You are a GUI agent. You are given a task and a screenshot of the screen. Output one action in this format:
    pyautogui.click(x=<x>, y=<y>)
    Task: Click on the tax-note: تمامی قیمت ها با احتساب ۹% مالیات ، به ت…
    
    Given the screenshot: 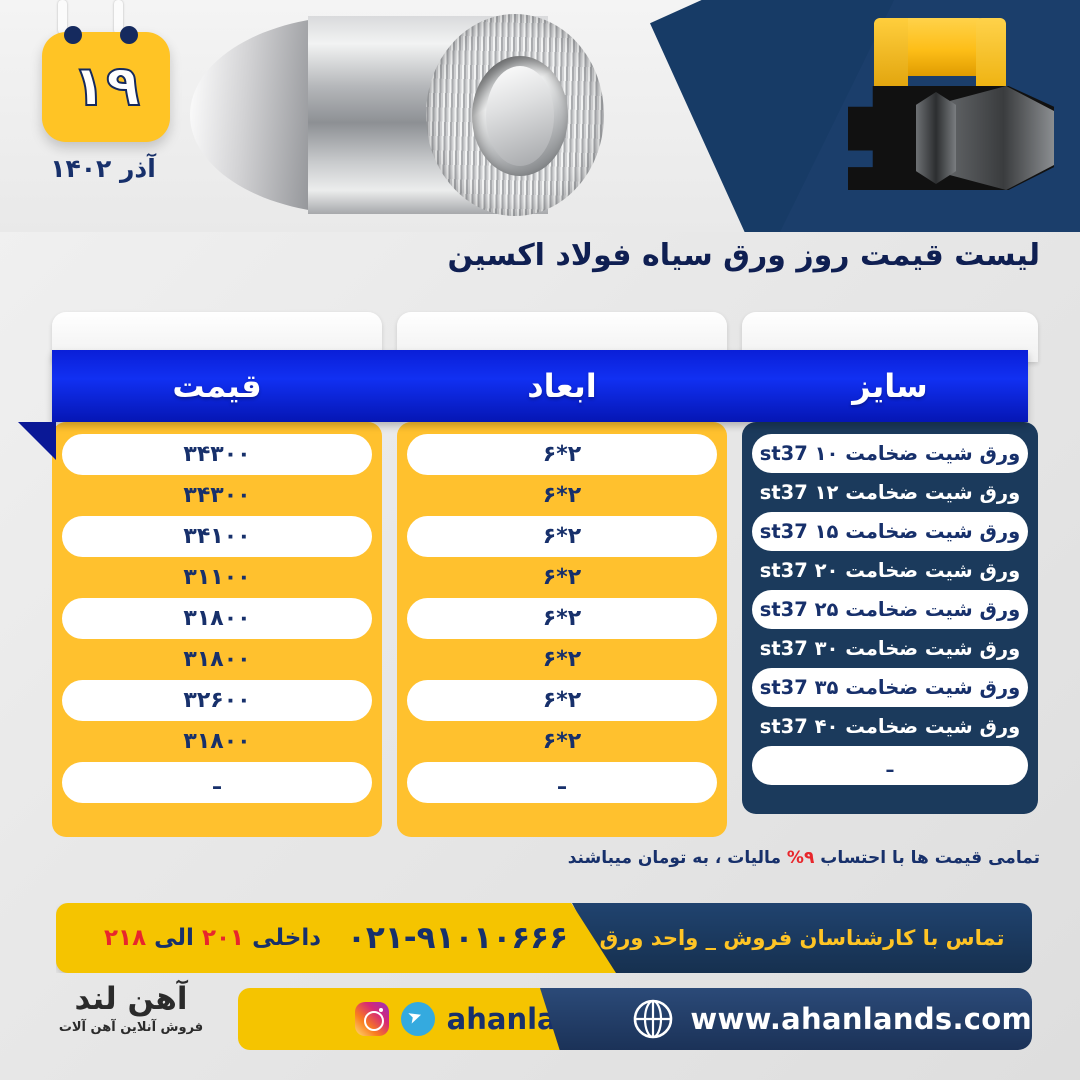 What is the action you would take?
    pyautogui.click(x=804, y=858)
    